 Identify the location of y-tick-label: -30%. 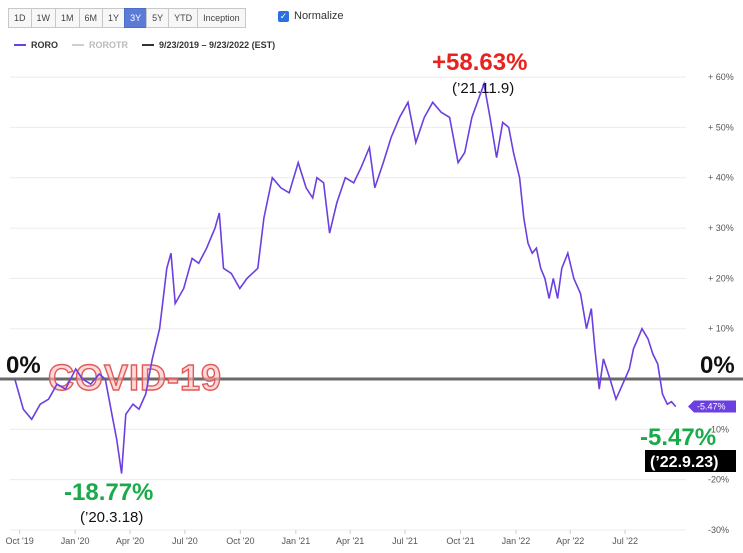
(718, 530).